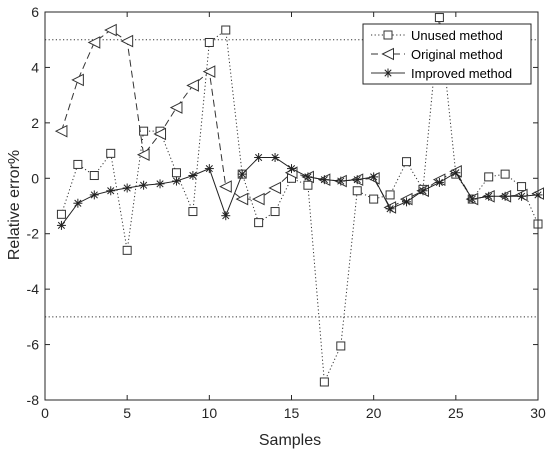 Image resolution: width=550 pixels, height=455 pixels. Describe the element at coordinates (290, 440) in the screenshot. I see `x-axis-label: Samples` at that location.